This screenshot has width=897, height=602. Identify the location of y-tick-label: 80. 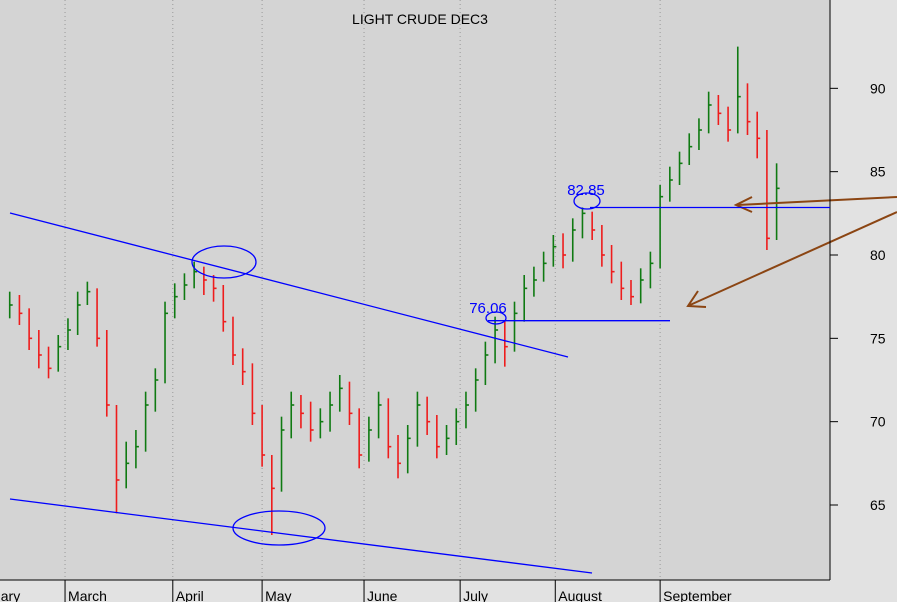
(878, 255).